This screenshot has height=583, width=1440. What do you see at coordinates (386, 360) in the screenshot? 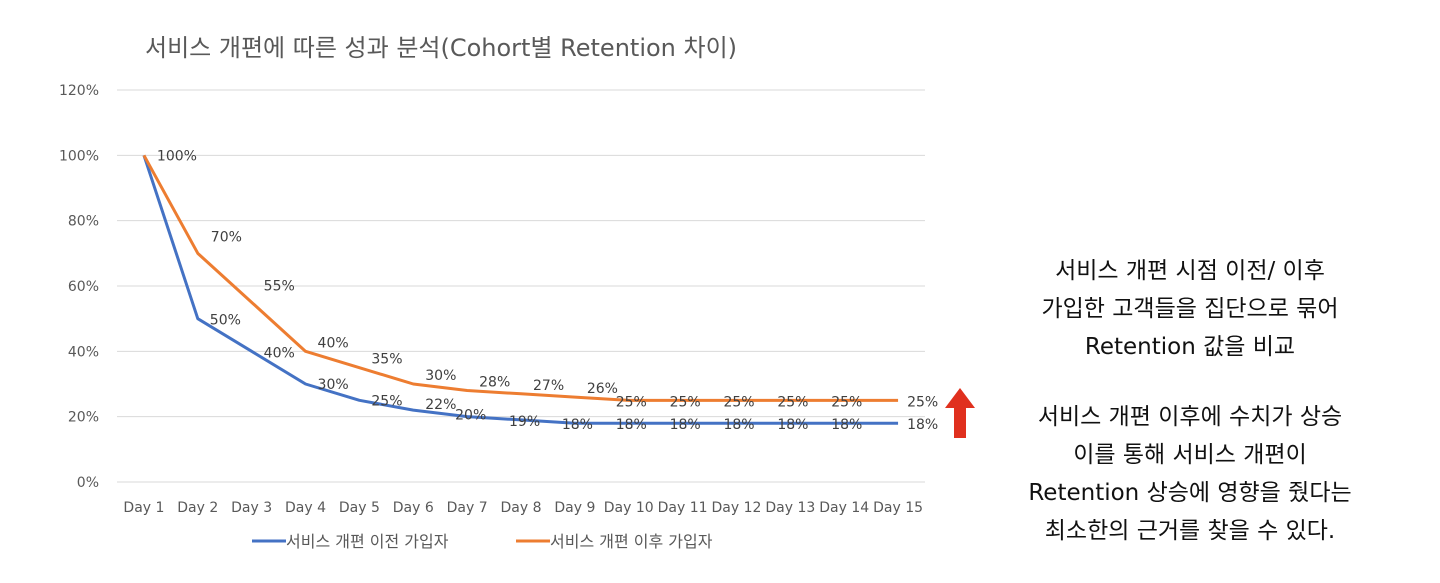
I see `data-label: 35%` at bounding box center [386, 360].